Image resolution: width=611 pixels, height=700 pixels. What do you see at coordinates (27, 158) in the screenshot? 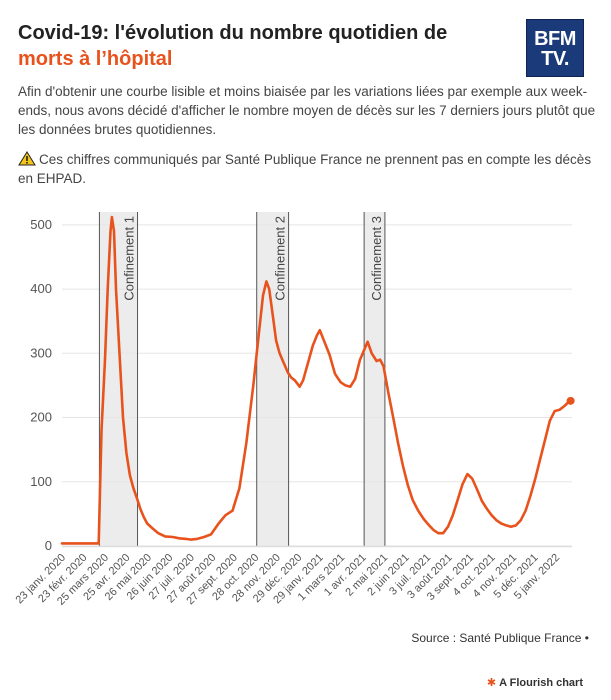
I see `warning-icon` at bounding box center [27, 158].